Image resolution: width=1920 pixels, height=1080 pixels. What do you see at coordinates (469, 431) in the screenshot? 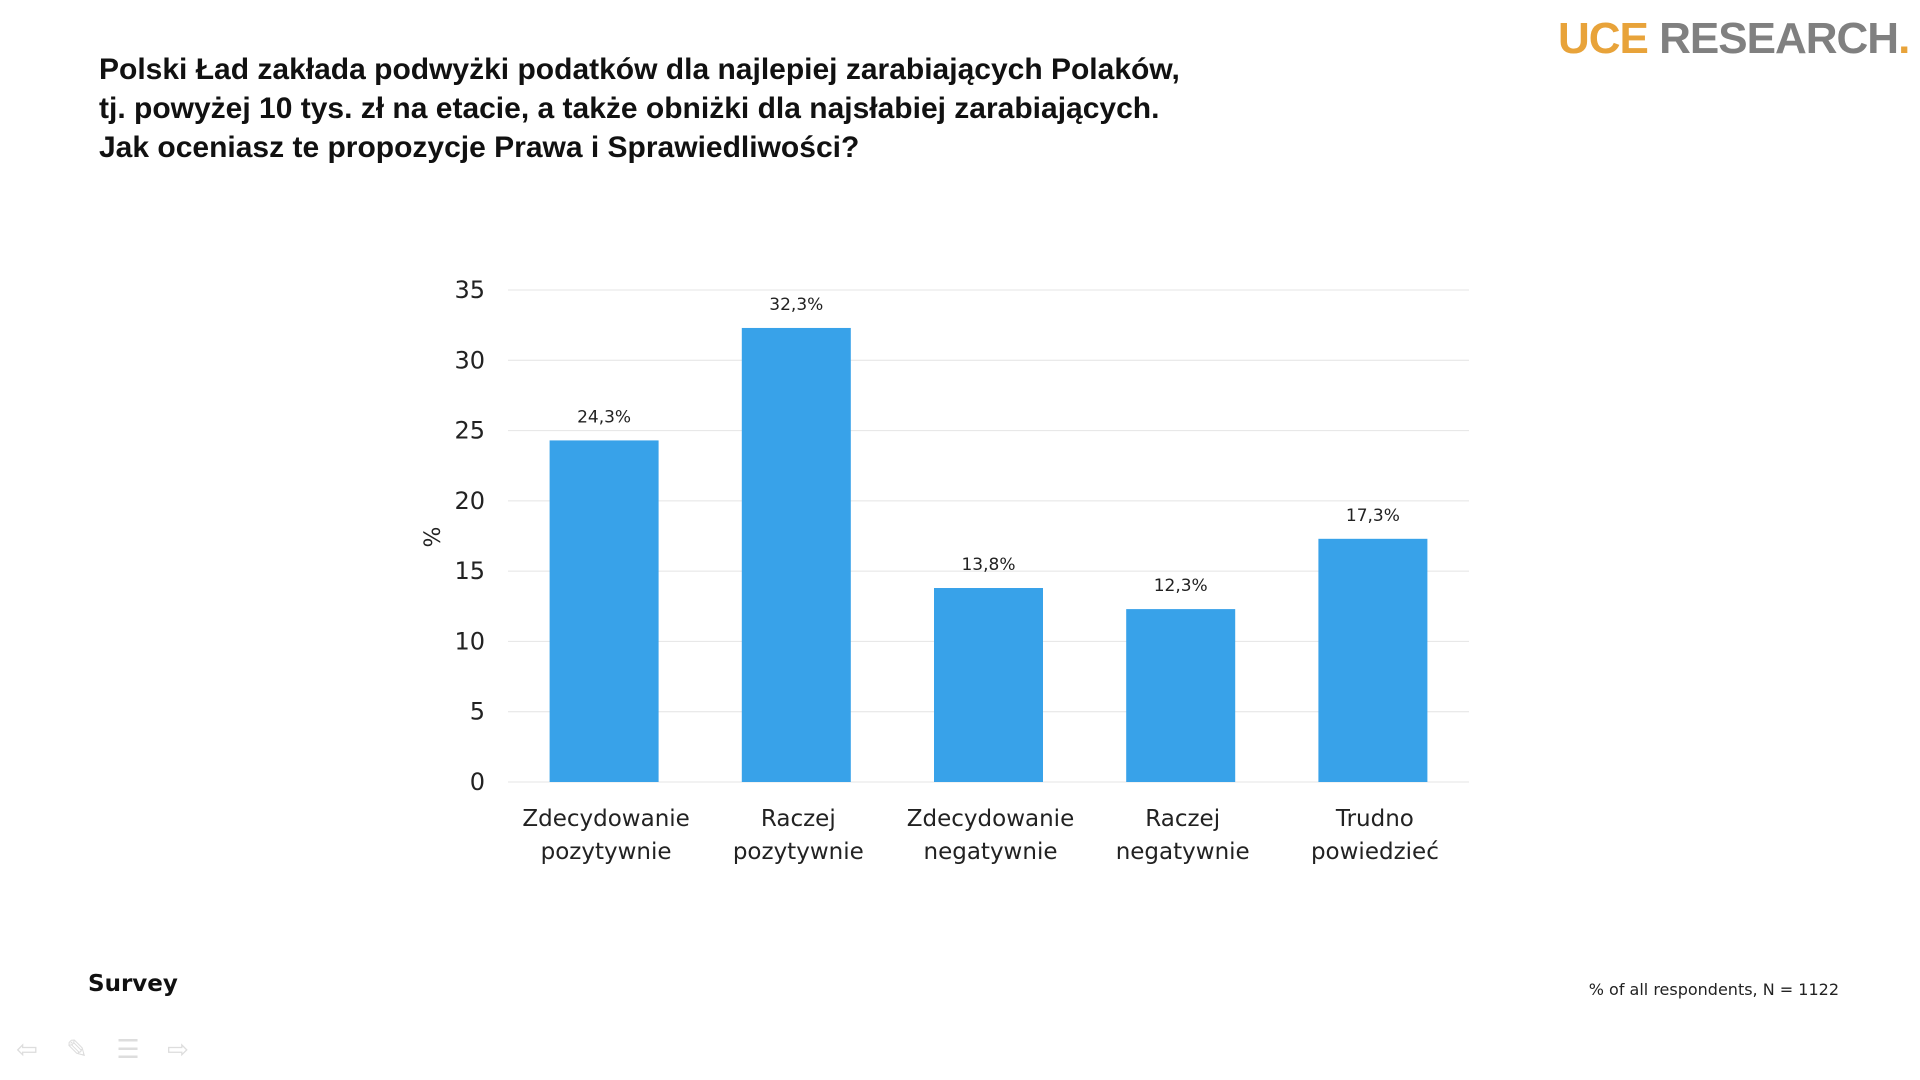
I see `y-tick-label: 25` at bounding box center [469, 431].